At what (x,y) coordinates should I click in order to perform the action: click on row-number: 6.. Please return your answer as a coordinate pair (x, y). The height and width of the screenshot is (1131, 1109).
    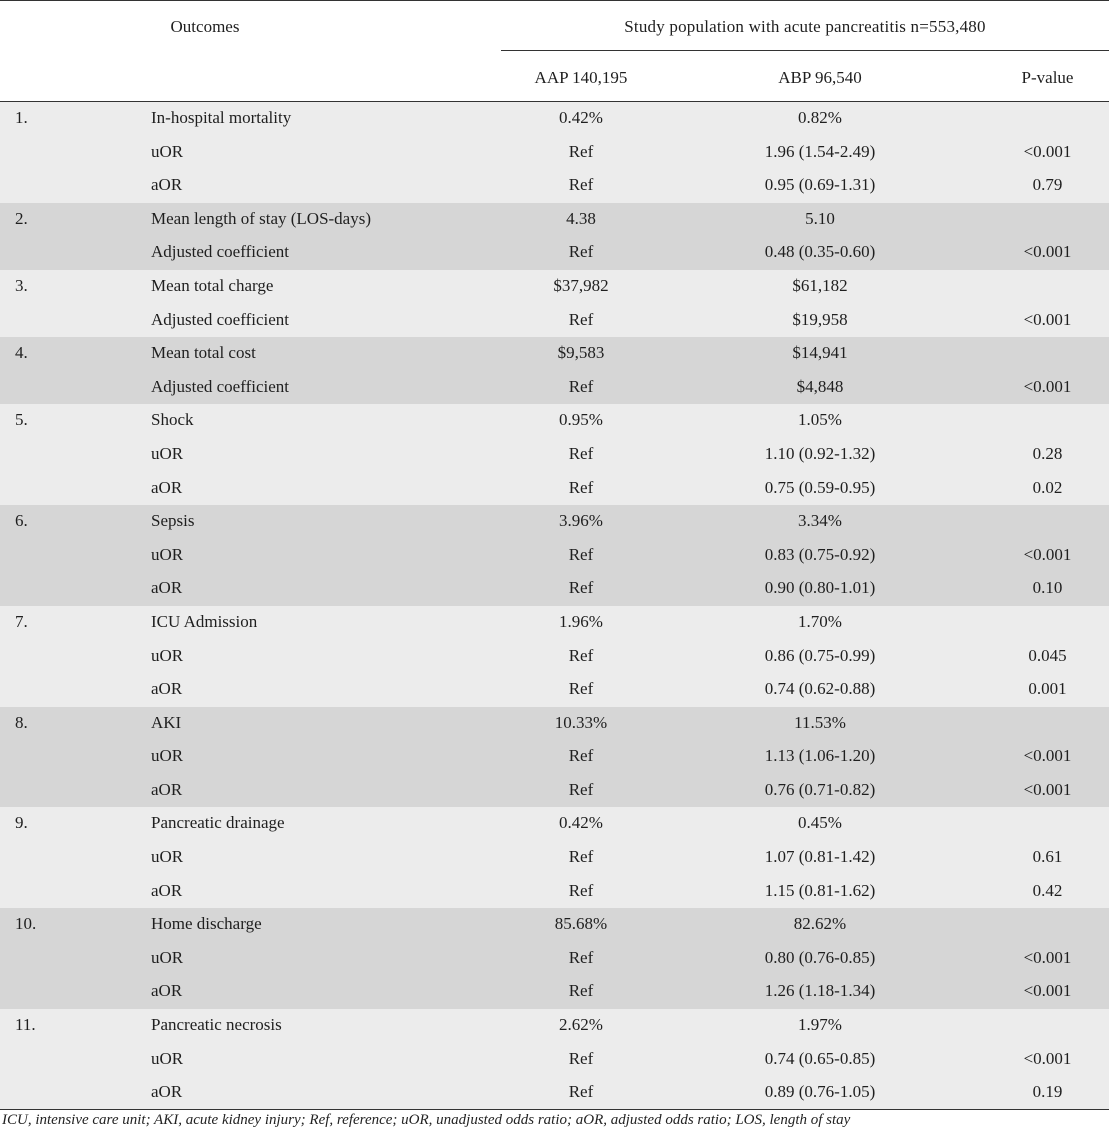
    Looking at the image, I should click on (21, 521).